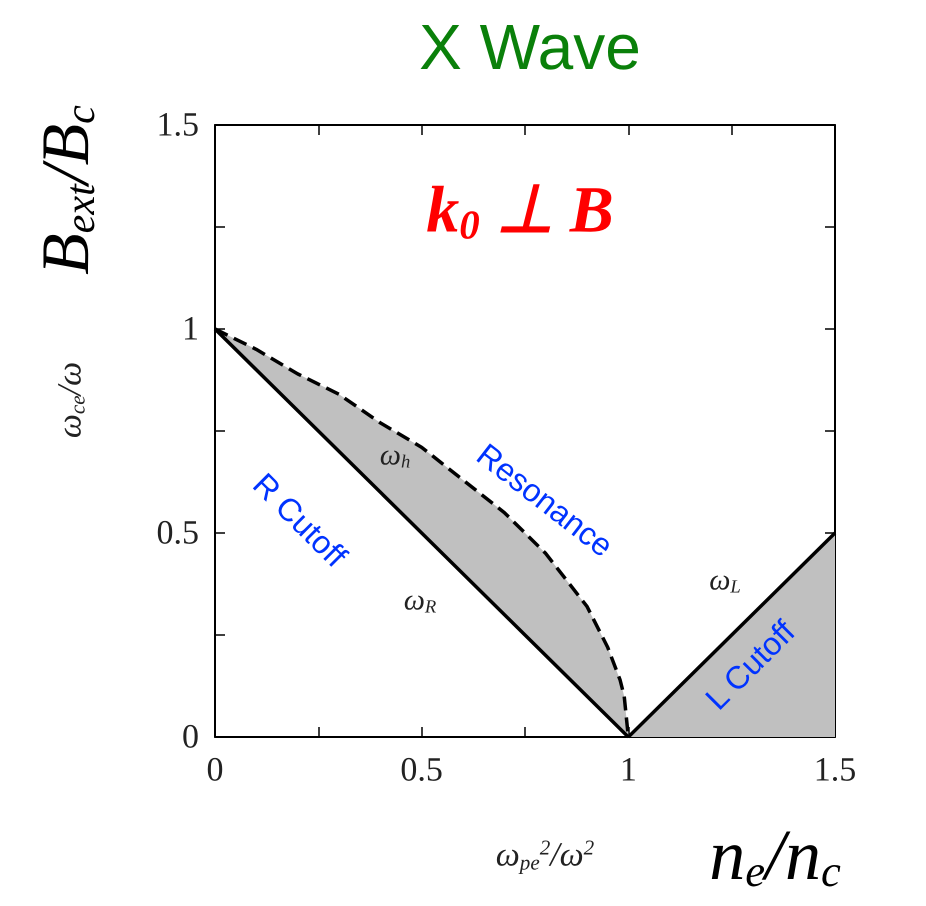 The image size is (926, 906). What do you see at coordinates (190, 329) in the screenshot?
I see `y-tick-label: 1` at bounding box center [190, 329].